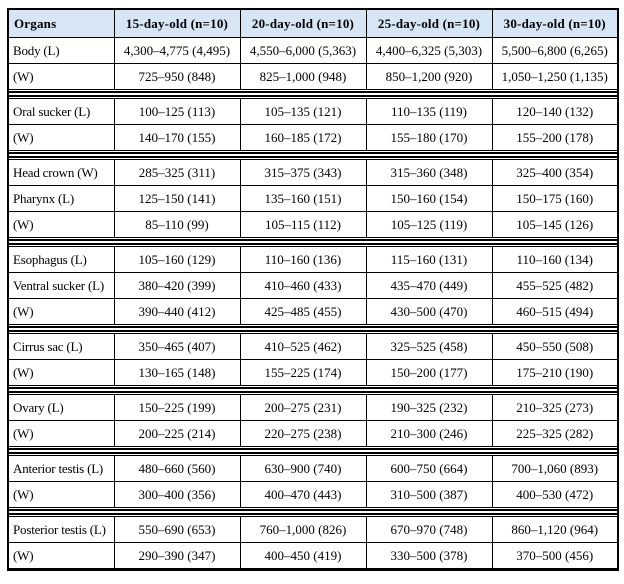 The height and width of the screenshot is (584, 624). I want to click on measurement-value-cell: 105–125 (119), so click(429, 224).